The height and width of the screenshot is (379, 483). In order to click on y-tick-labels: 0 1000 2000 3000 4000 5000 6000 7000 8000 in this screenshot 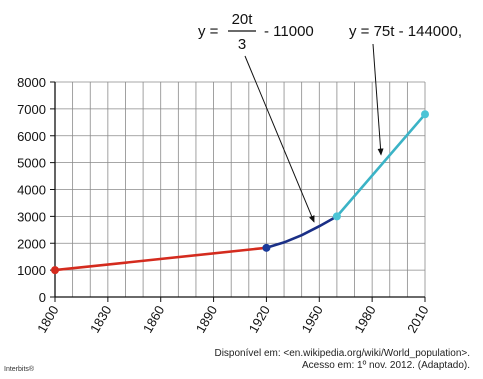, I will do `click(31, 190)`.